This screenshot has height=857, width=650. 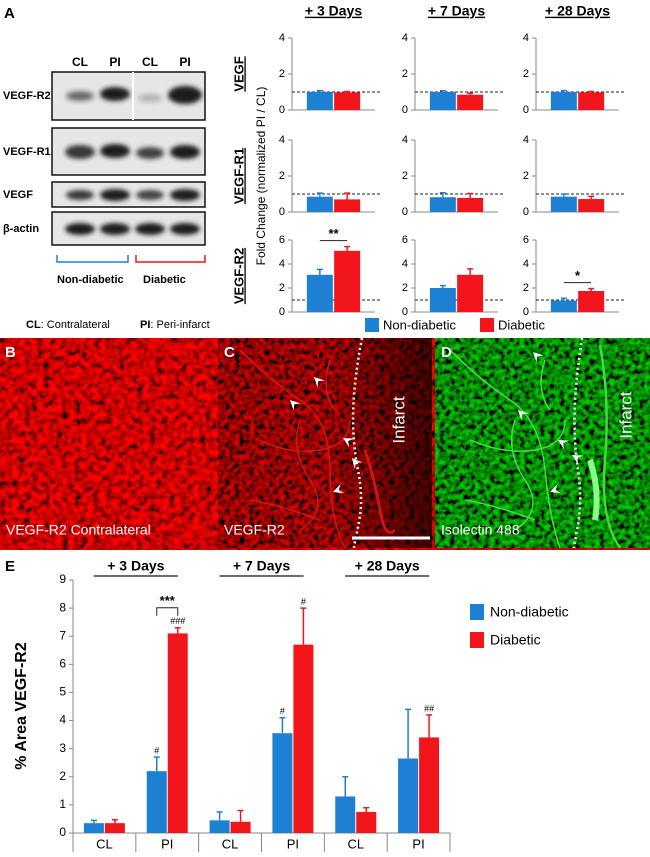 I want to click on panel-label: E, so click(x=10, y=566).